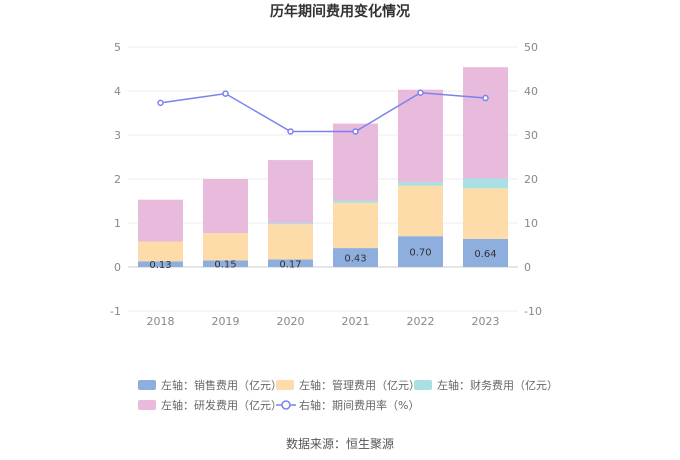 Image resolution: width=680 pixels, height=460 pixels. What do you see at coordinates (226, 321) in the screenshot?
I see `x-tick-label: 2019` at bounding box center [226, 321].